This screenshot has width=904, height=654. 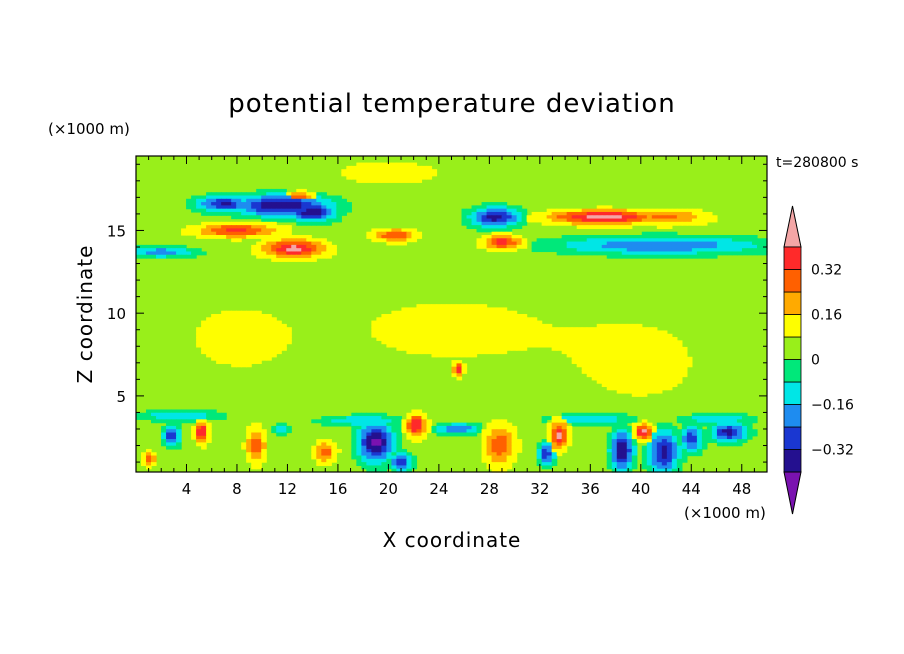 I want to click on colorbar-tick-label: −0.16, so click(x=832, y=406).